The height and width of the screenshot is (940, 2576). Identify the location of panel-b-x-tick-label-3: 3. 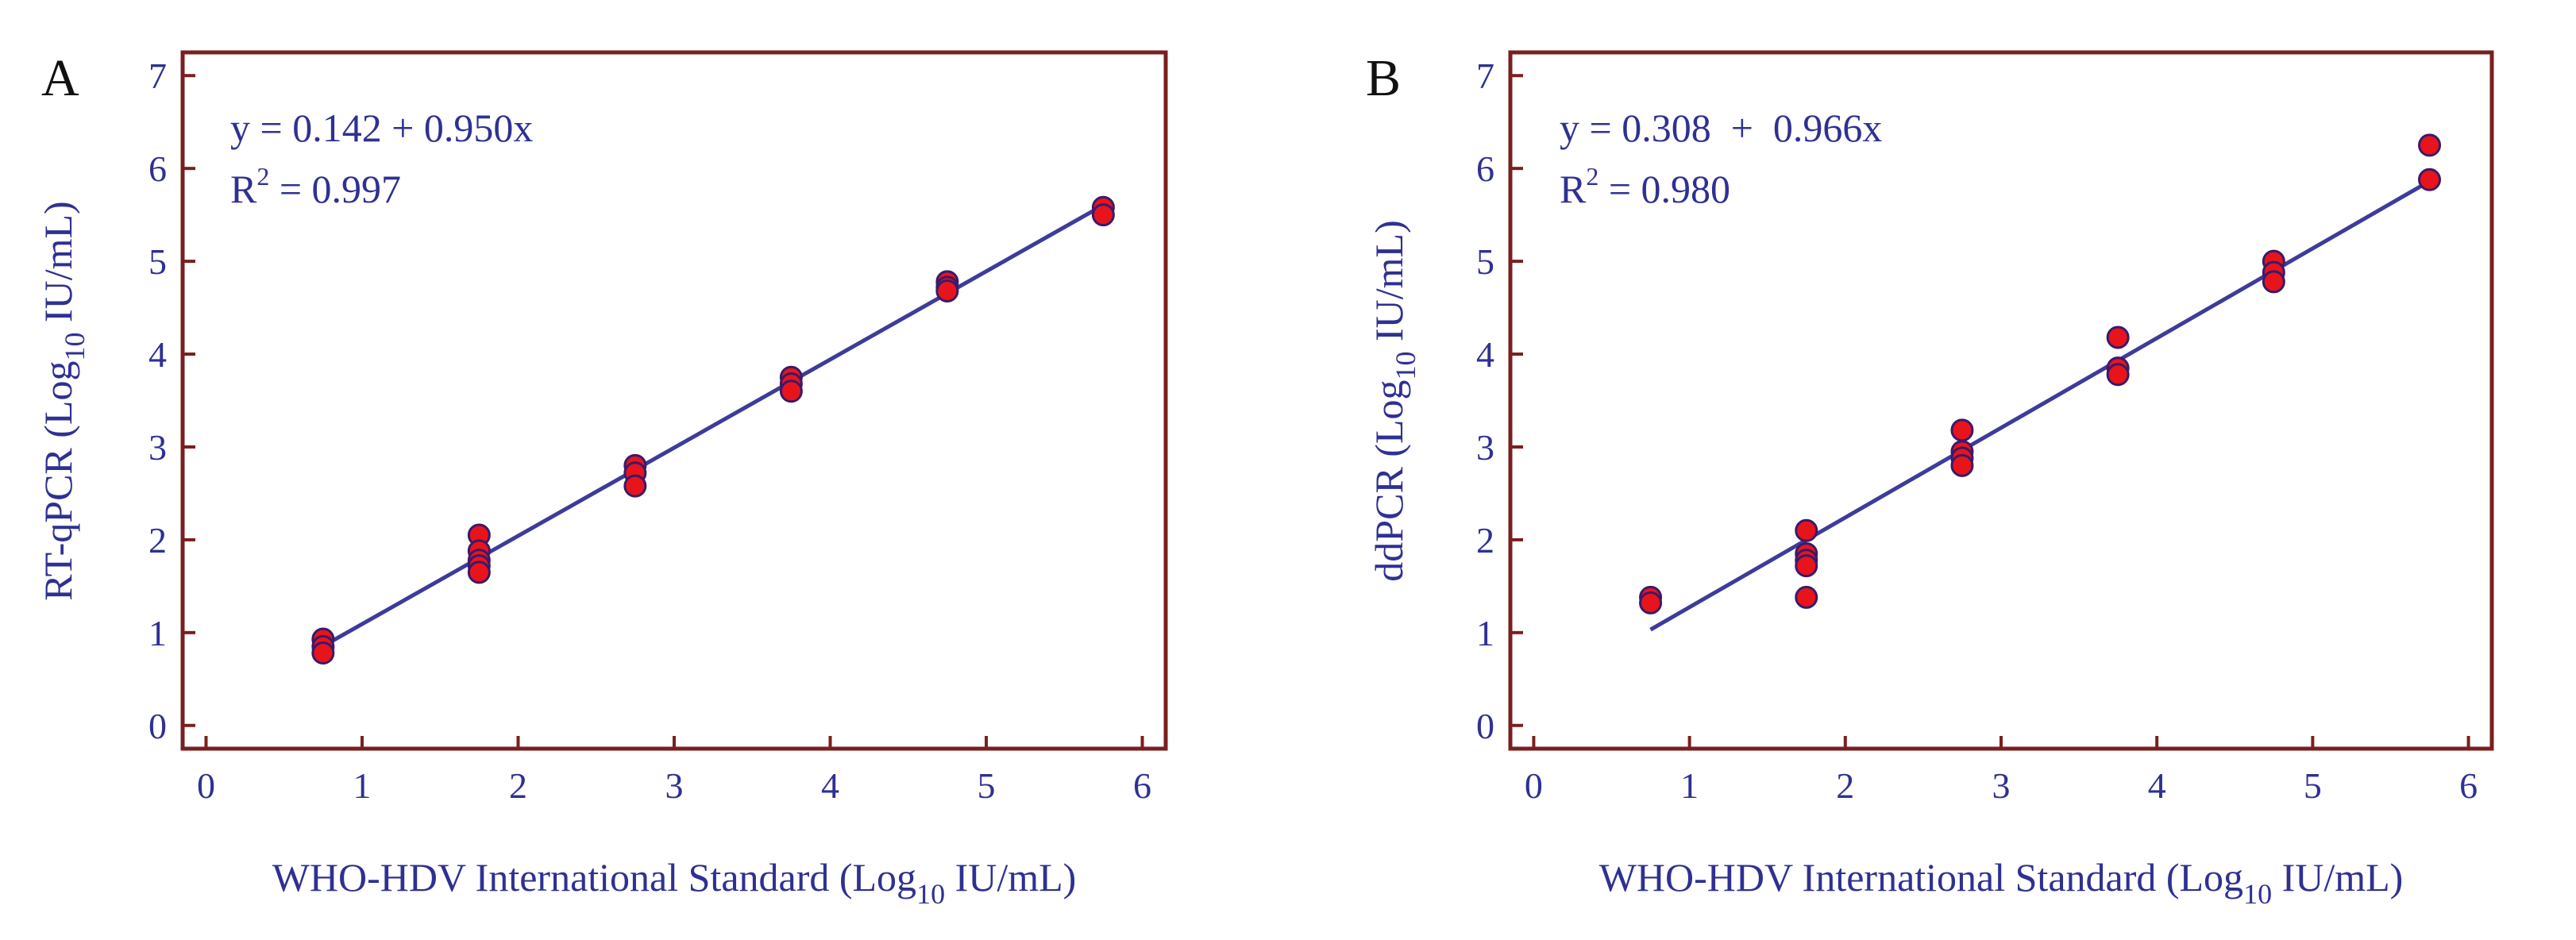
(2001, 785).